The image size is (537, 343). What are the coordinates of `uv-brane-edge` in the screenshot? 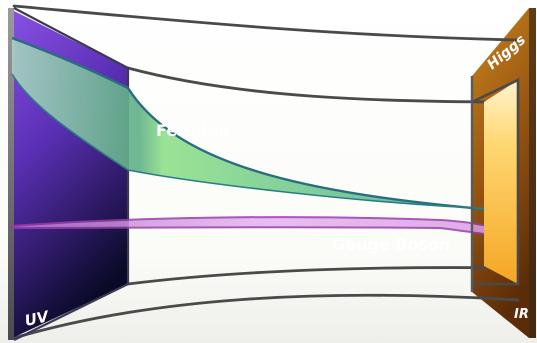 It's located at (11, 174).